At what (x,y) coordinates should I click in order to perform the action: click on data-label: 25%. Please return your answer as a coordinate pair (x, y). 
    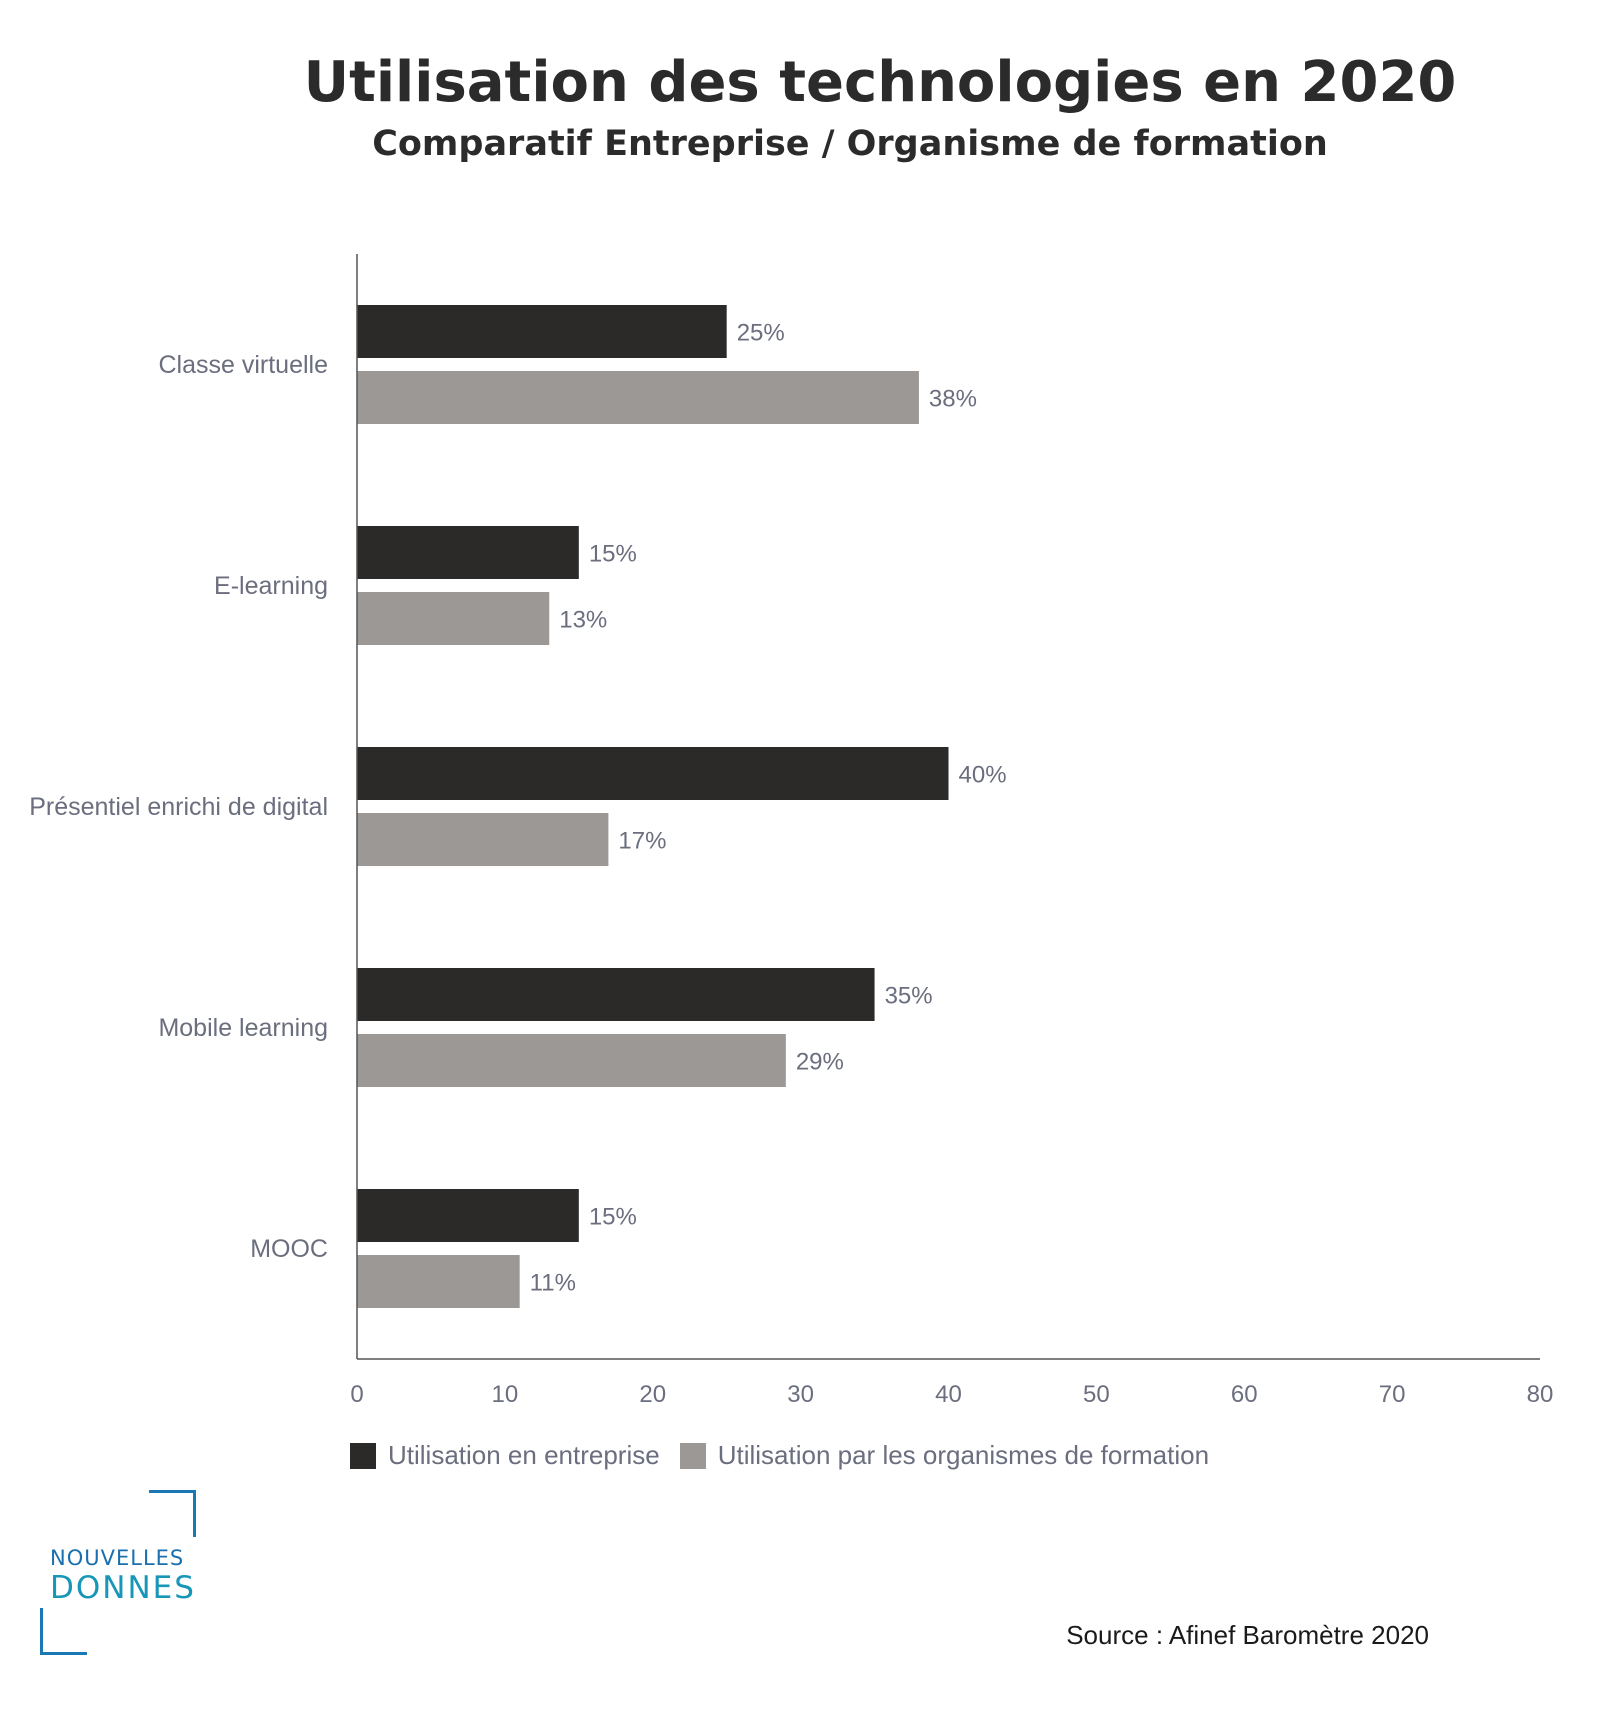
    Looking at the image, I should click on (761, 333).